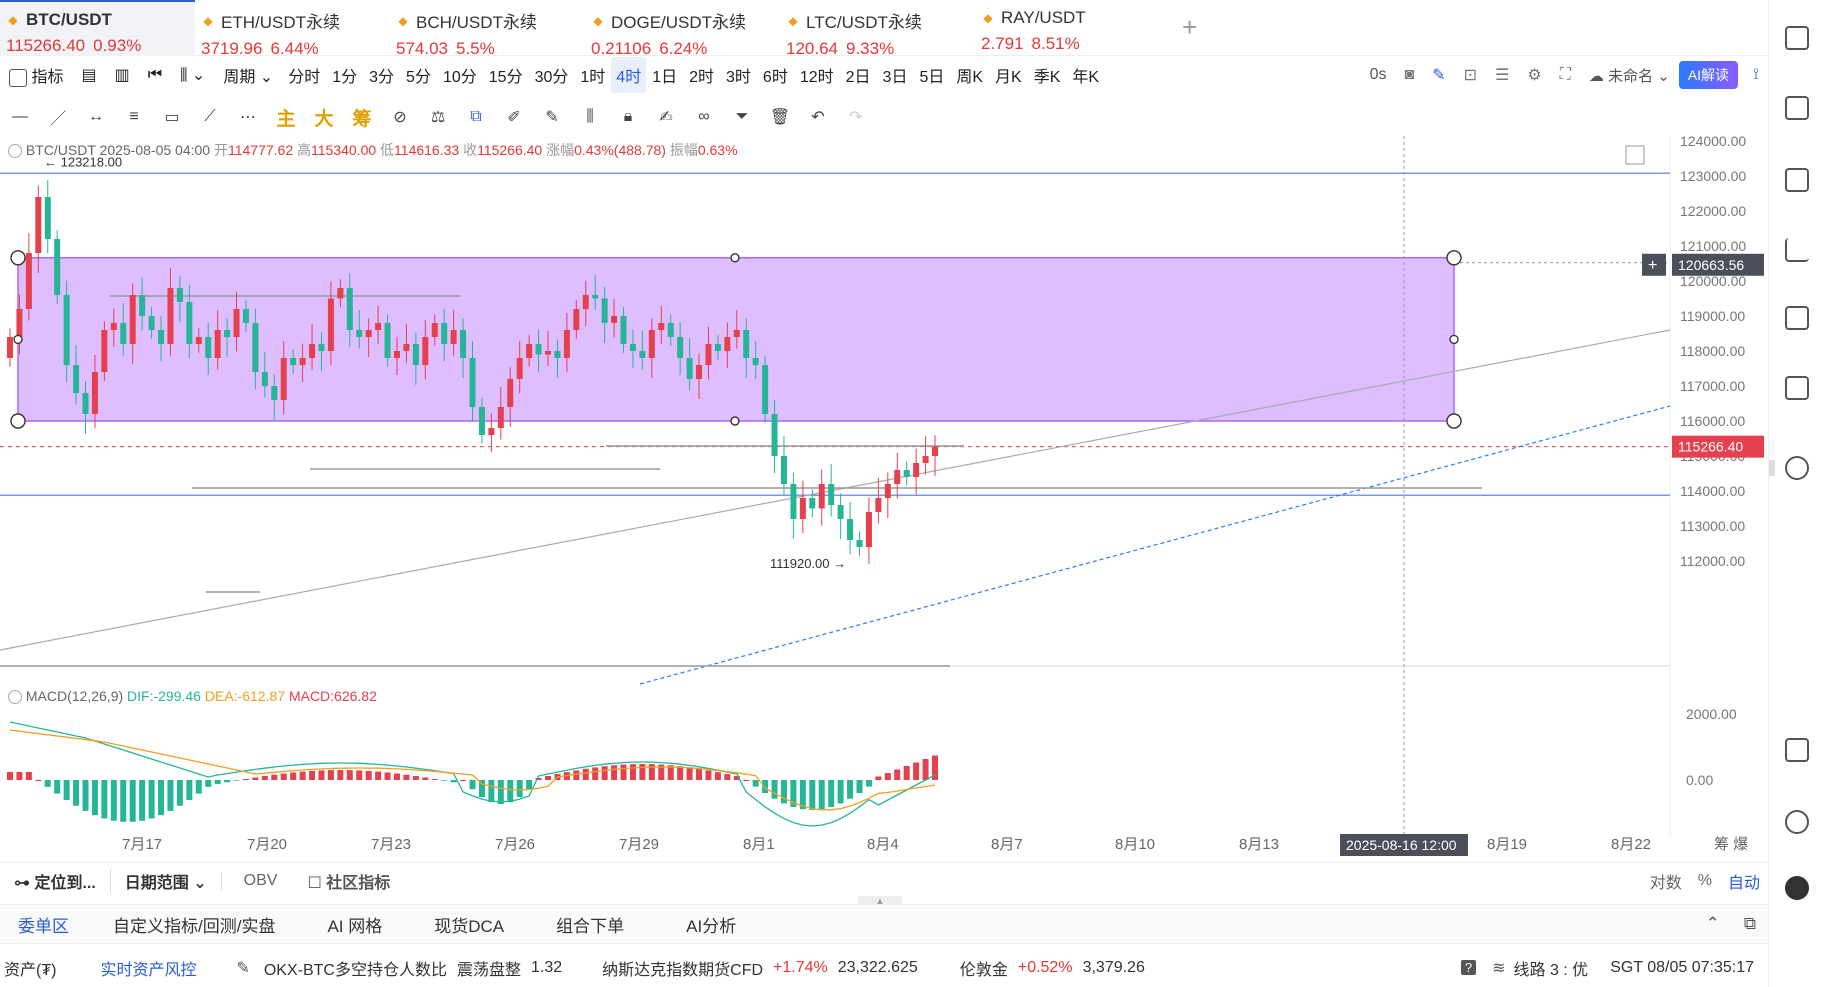  I want to click on interval-15: 3日, so click(895, 77).